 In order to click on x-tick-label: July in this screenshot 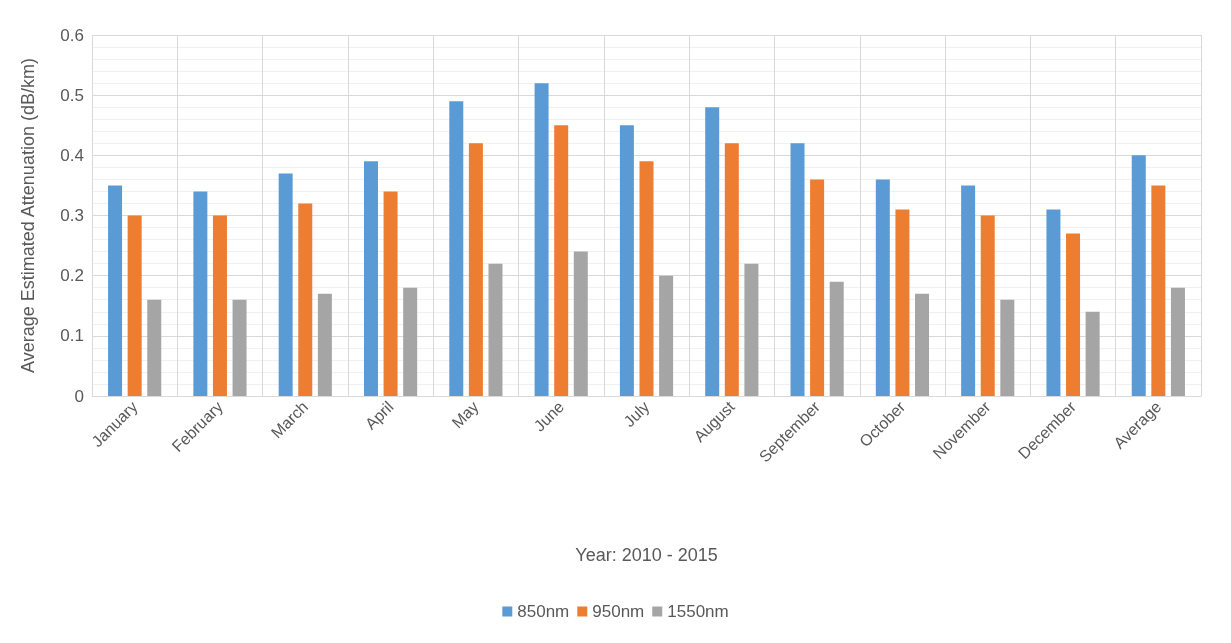, I will do `click(636, 414)`.